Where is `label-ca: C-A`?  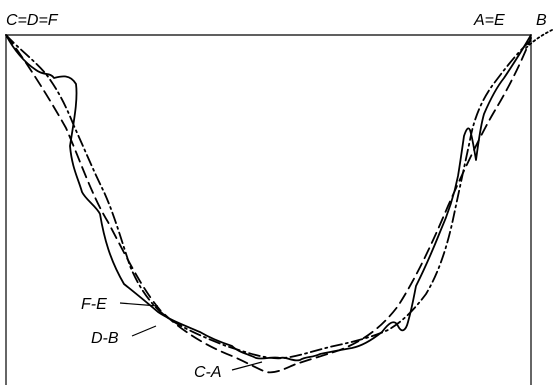
label-ca: C-A is located at coordinates (208, 372).